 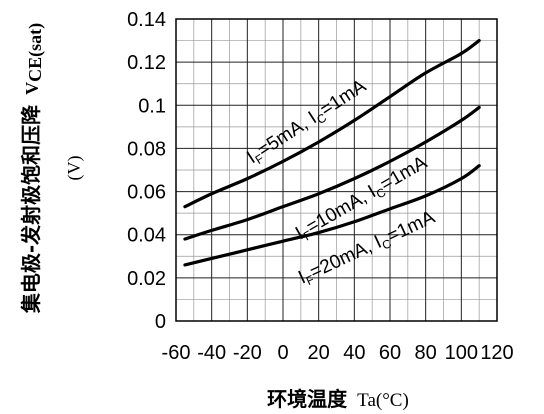 I want to click on x-tick-label: 80, so click(x=426, y=353).